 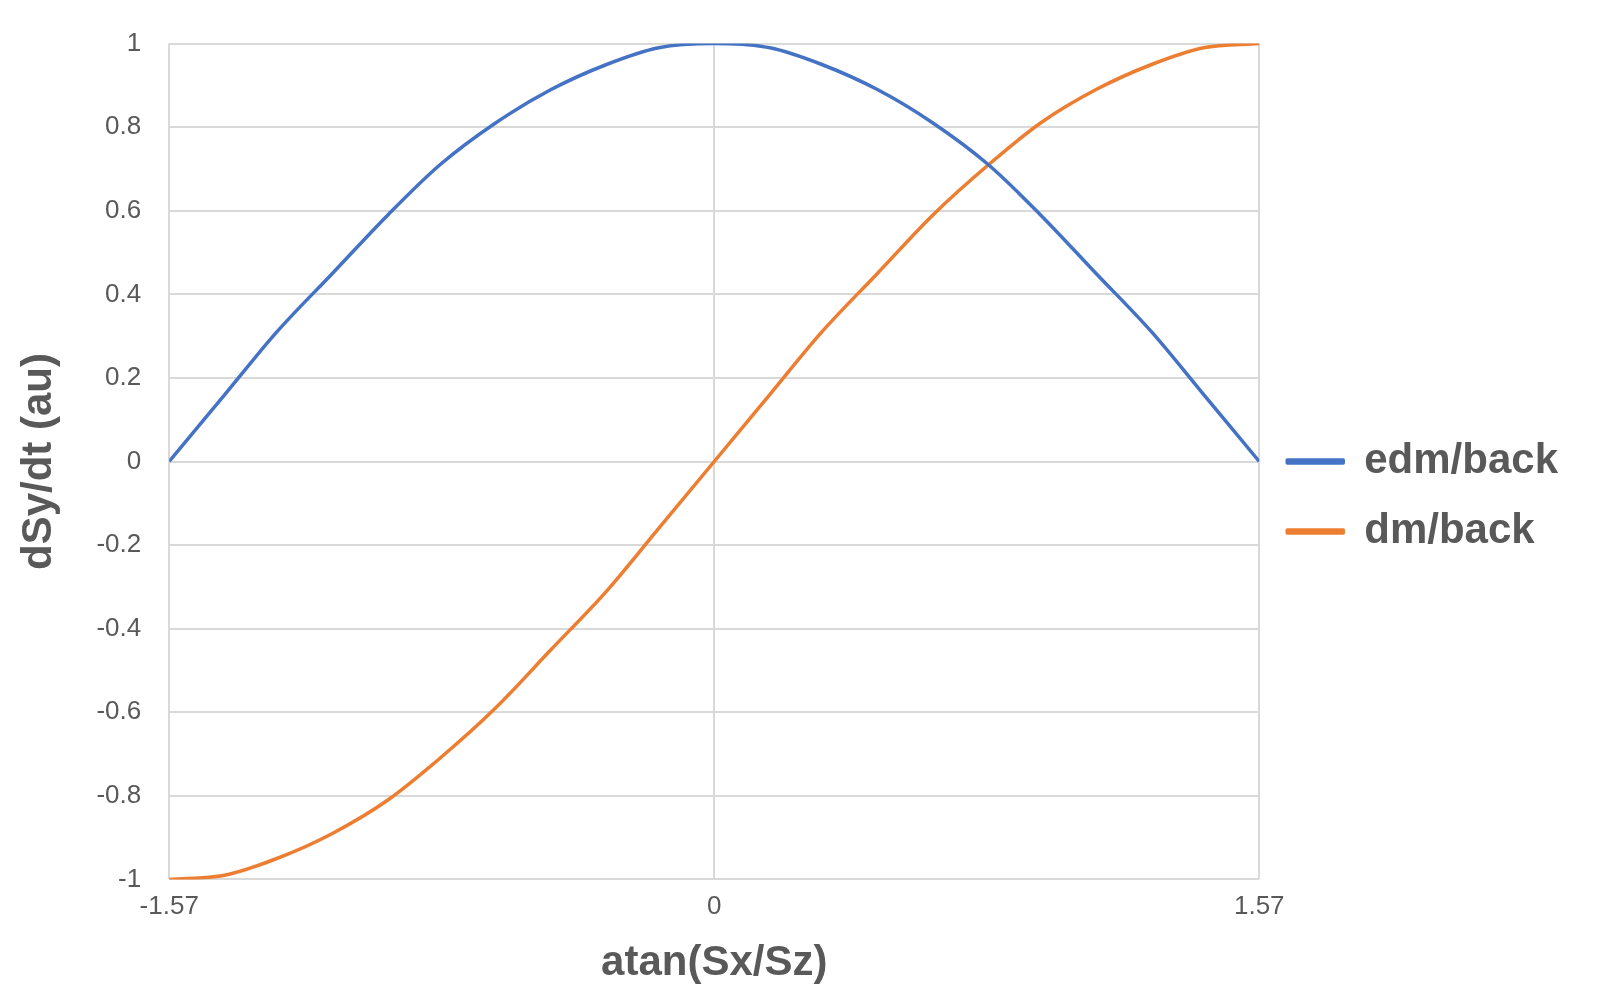 What do you see at coordinates (36, 461) in the screenshot?
I see `y-axis-title: dSy/dt (au)` at bounding box center [36, 461].